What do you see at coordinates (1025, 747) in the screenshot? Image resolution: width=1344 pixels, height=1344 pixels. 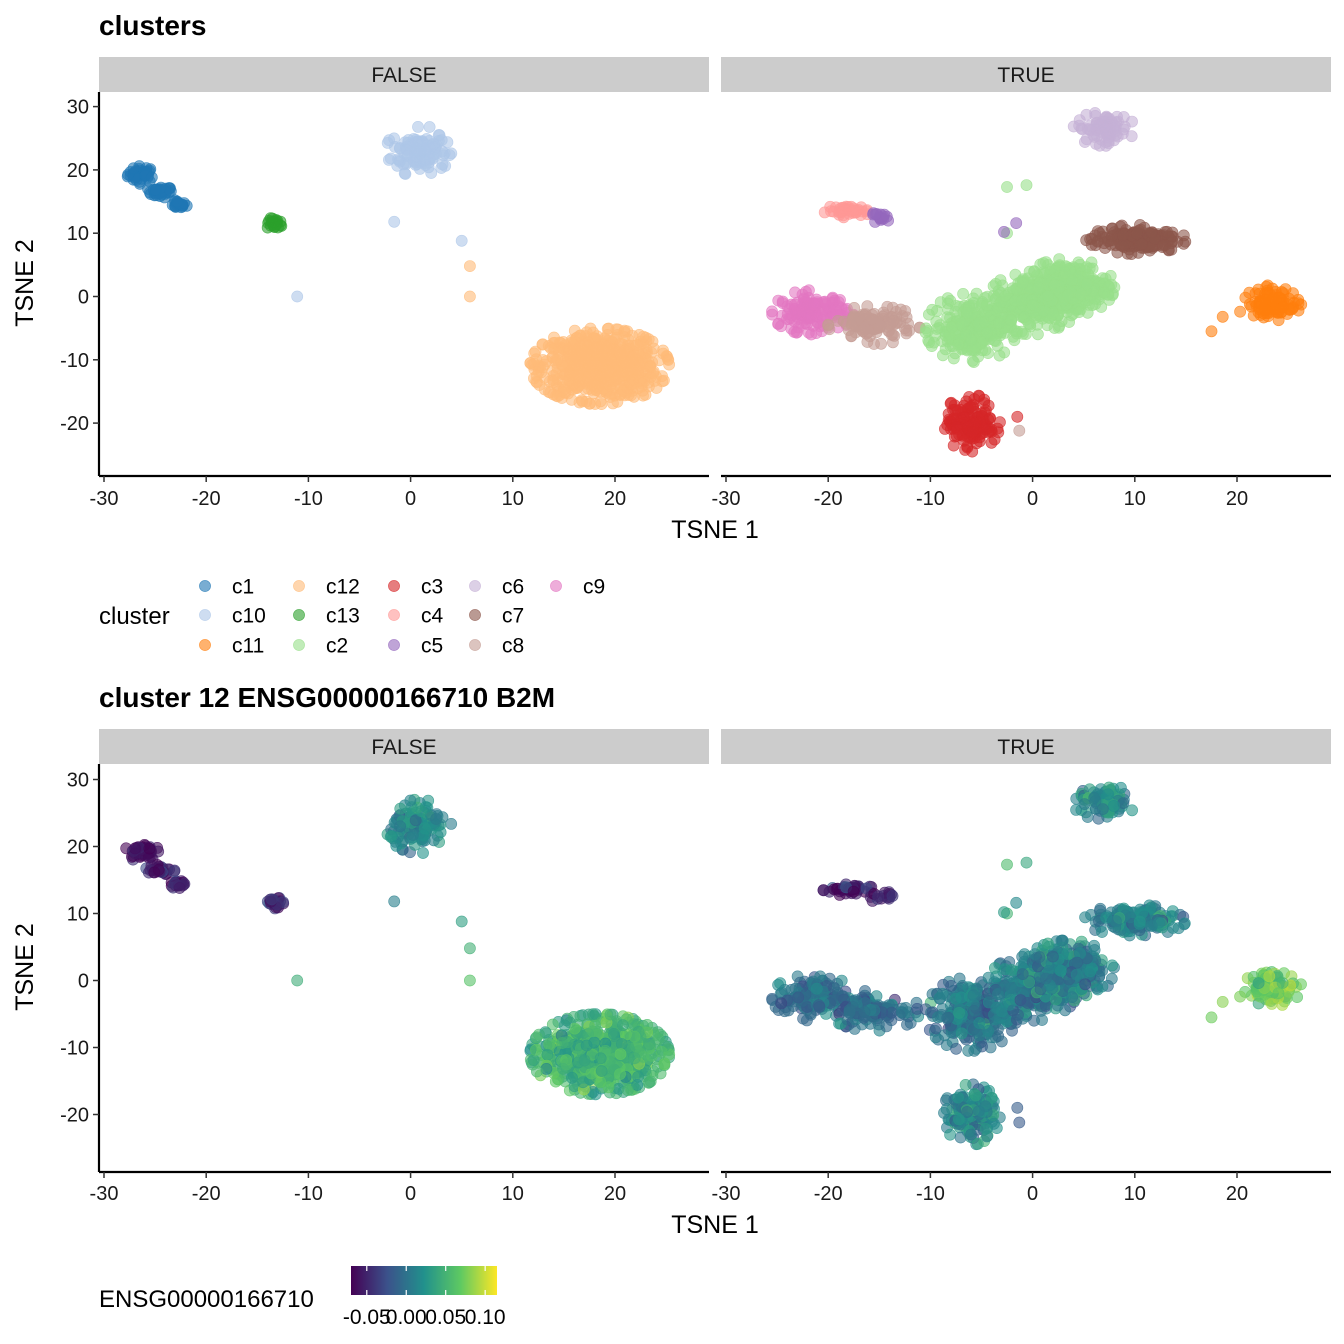 I see `strip-label-true: TRUE` at bounding box center [1025, 747].